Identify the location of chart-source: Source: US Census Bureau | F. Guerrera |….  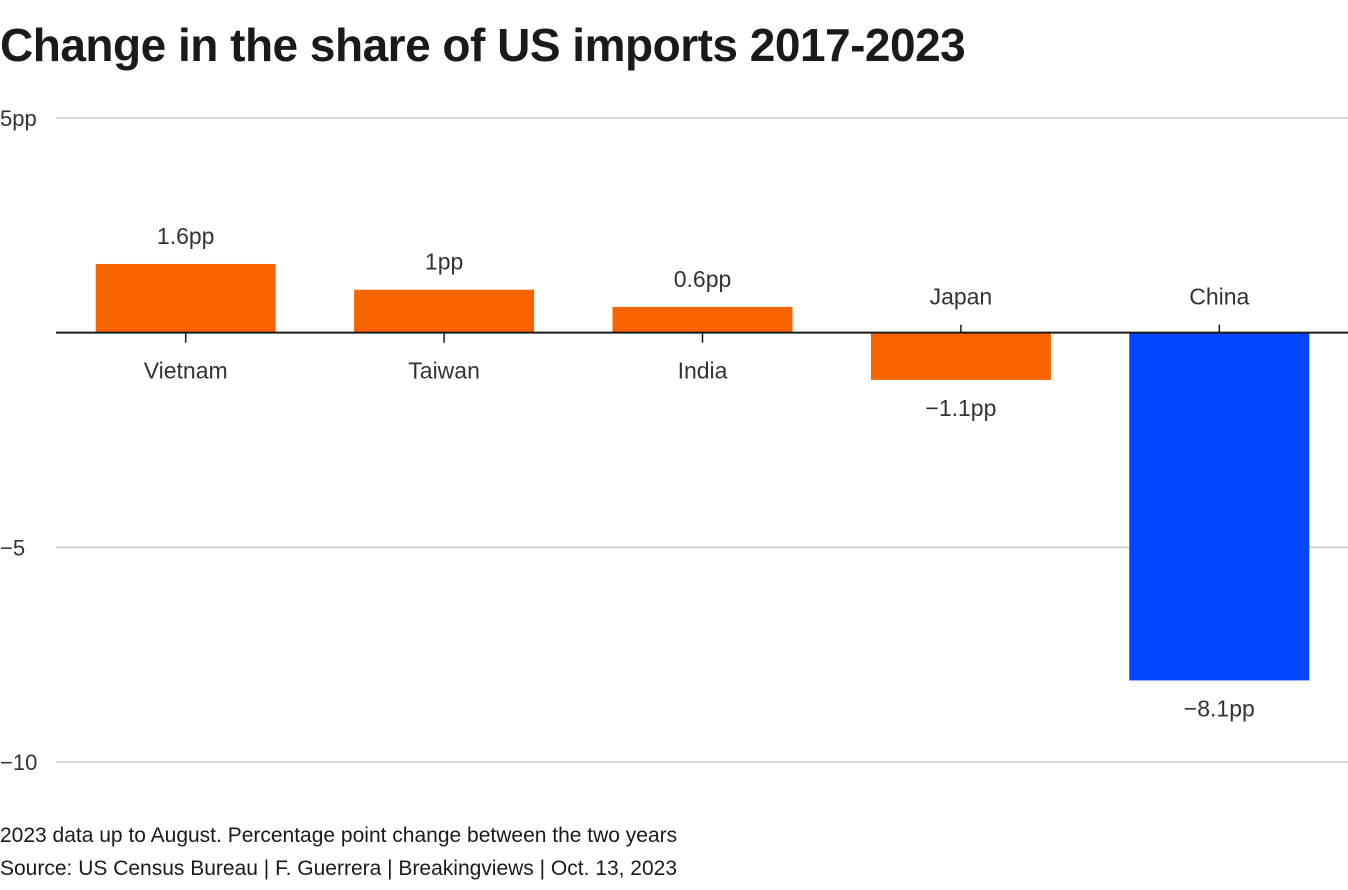
(339, 868).